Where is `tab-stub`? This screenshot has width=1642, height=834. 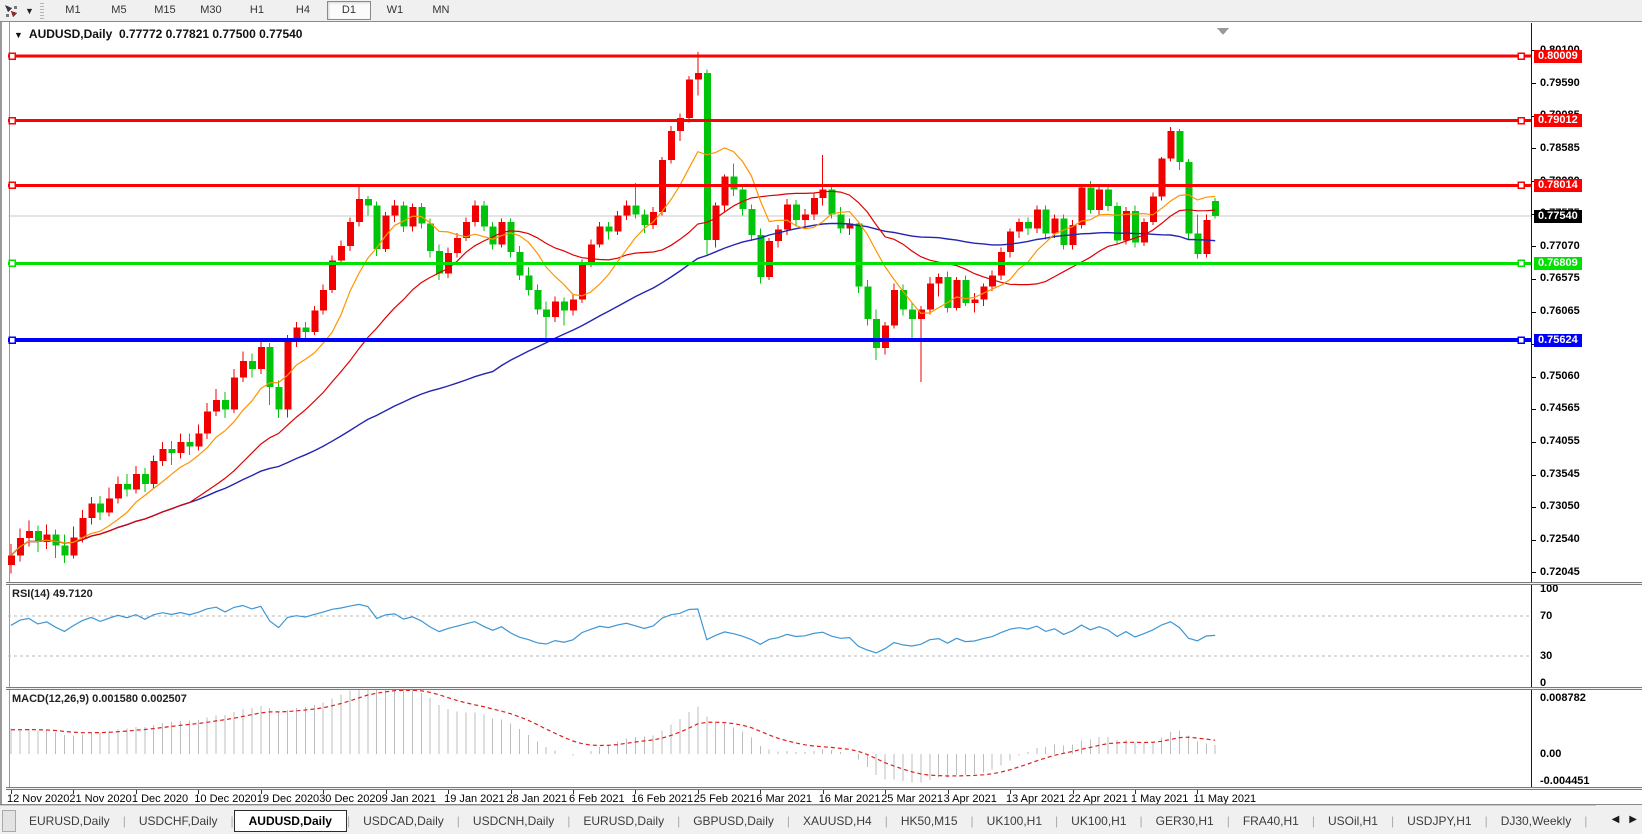 tab-stub is located at coordinates (9, 820).